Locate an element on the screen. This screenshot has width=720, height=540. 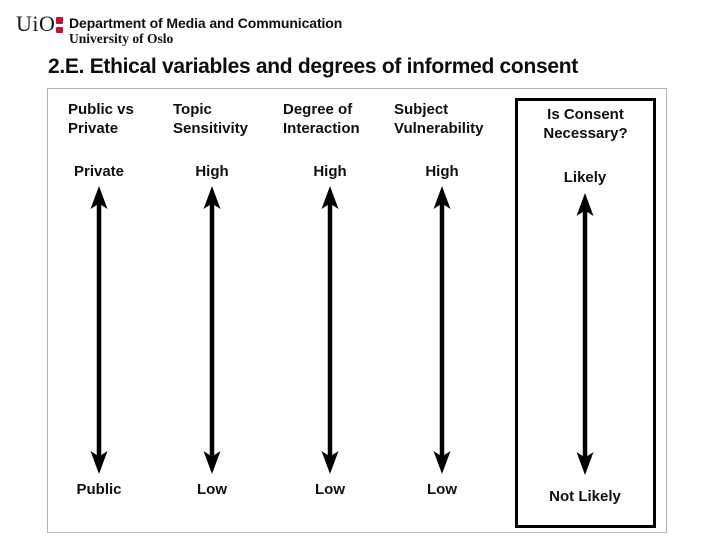
header-degree-of-interaction: Degree of Interaction is located at coordinates (321, 119).